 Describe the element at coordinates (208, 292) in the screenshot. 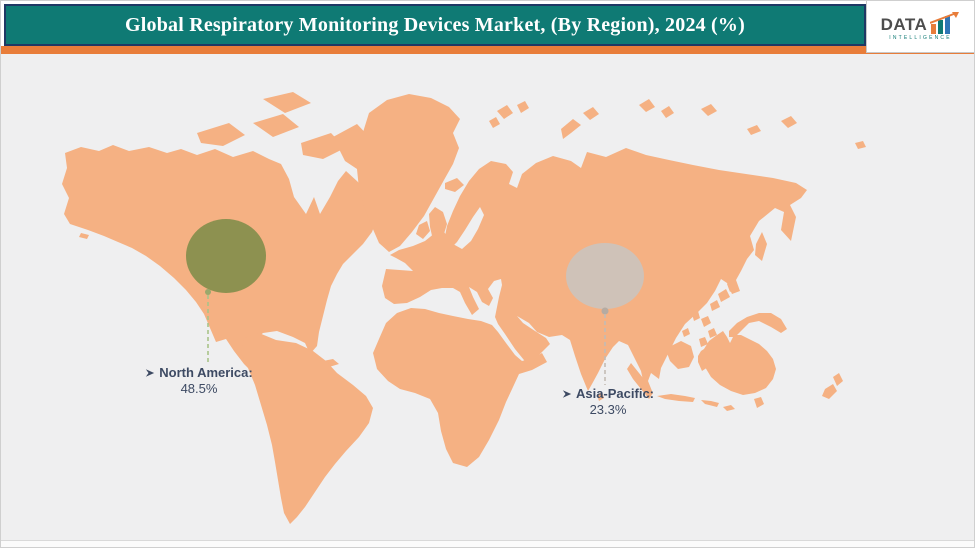

I see `leader-dot-north-america` at that location.